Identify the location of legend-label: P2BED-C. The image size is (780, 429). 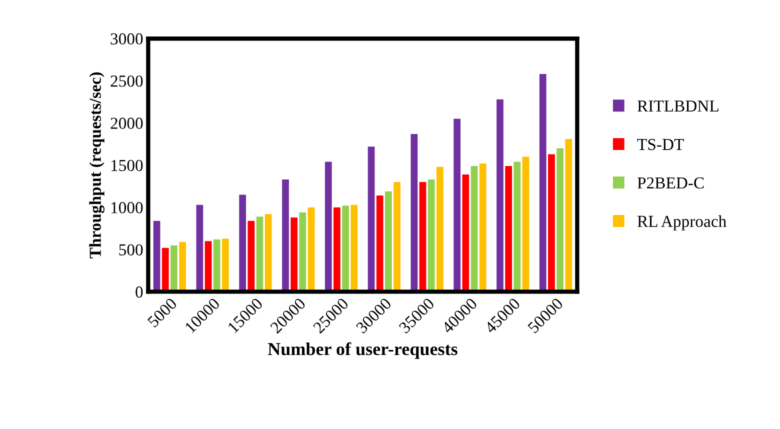
(670, 183).